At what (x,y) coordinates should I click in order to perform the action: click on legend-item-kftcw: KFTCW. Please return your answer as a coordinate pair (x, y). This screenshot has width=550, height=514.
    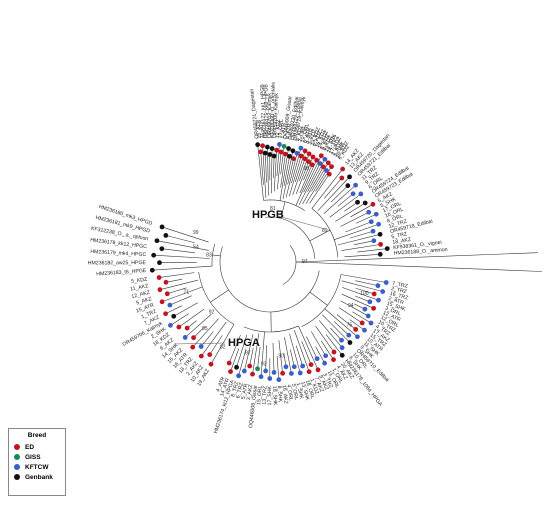
    Looking at the image, I should click on (37, 467).